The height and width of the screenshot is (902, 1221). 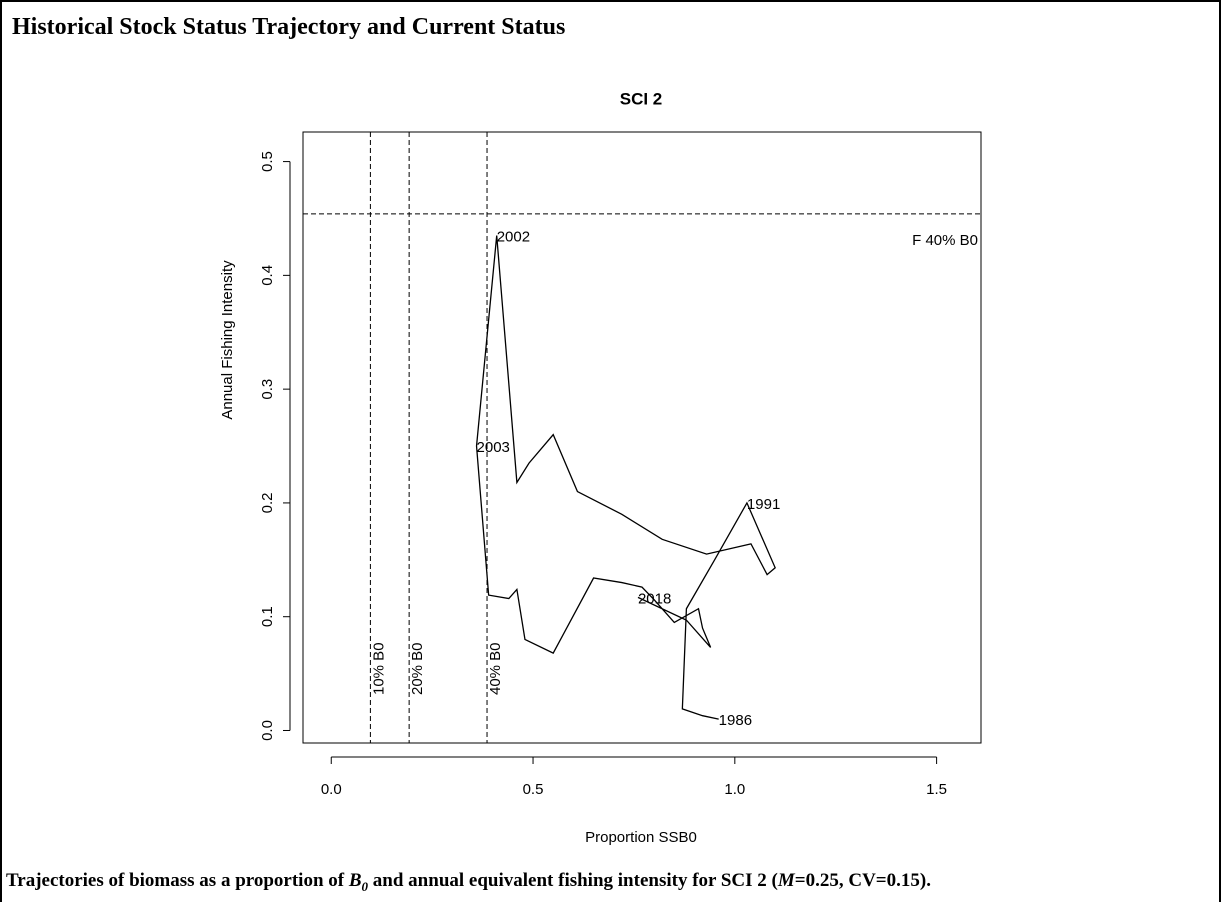 What do you see at coordinates (495, 668) in the screenshot?
I see `reference-label: 40% B0` at bounding box center [495, 668].